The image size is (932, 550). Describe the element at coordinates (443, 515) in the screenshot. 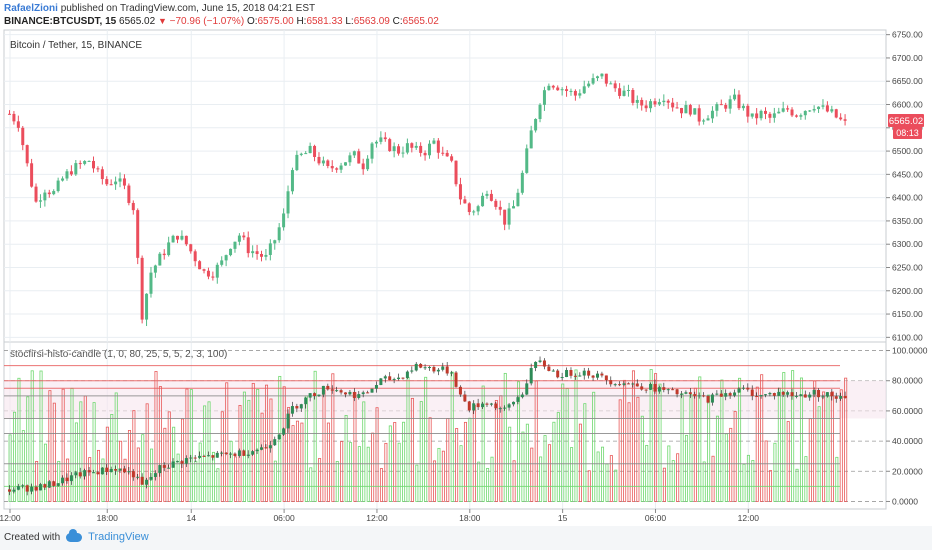

I see `time-axis: 12:00 18:00 14 06:00 12:00 18:00 15 06:00 12:00` at that location.